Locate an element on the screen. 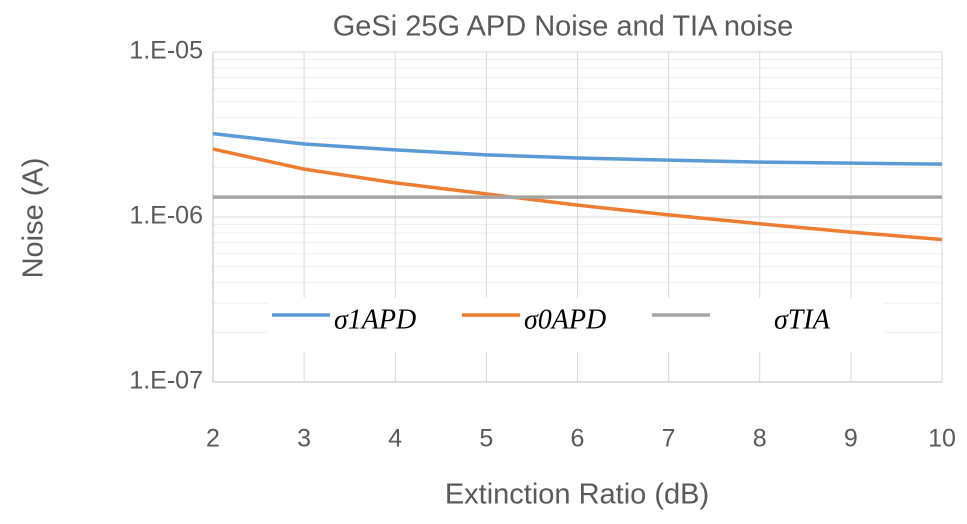 This screenshot has width=967, height=524. legend-label: σTIA is located at coordinates (802, 319).